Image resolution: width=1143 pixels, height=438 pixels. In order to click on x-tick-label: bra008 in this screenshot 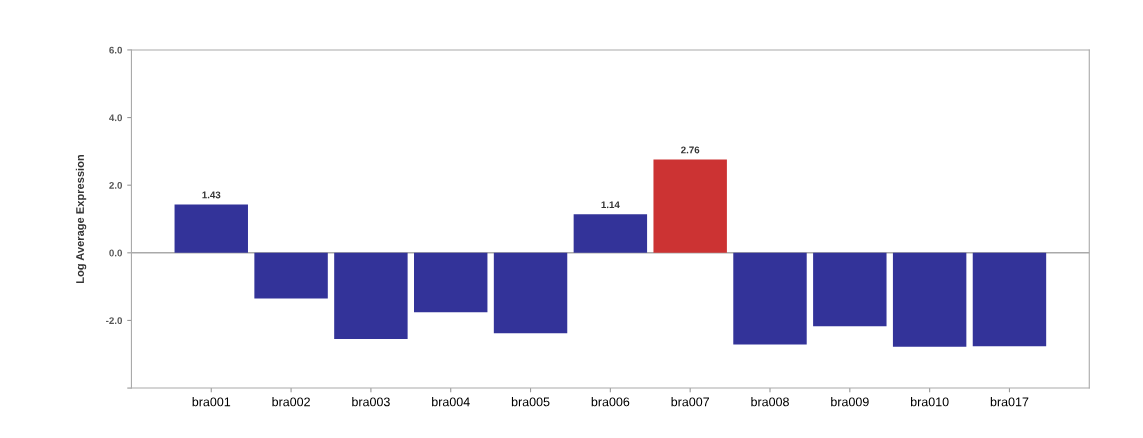, I will do `click(770, 402)`.